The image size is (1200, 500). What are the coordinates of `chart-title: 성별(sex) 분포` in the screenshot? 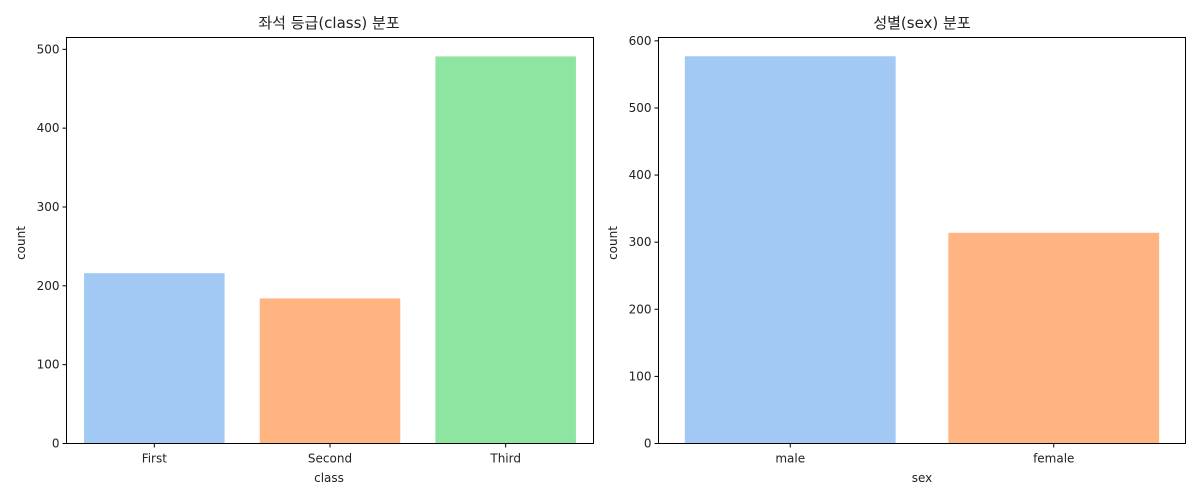 It's located at (922, 23).